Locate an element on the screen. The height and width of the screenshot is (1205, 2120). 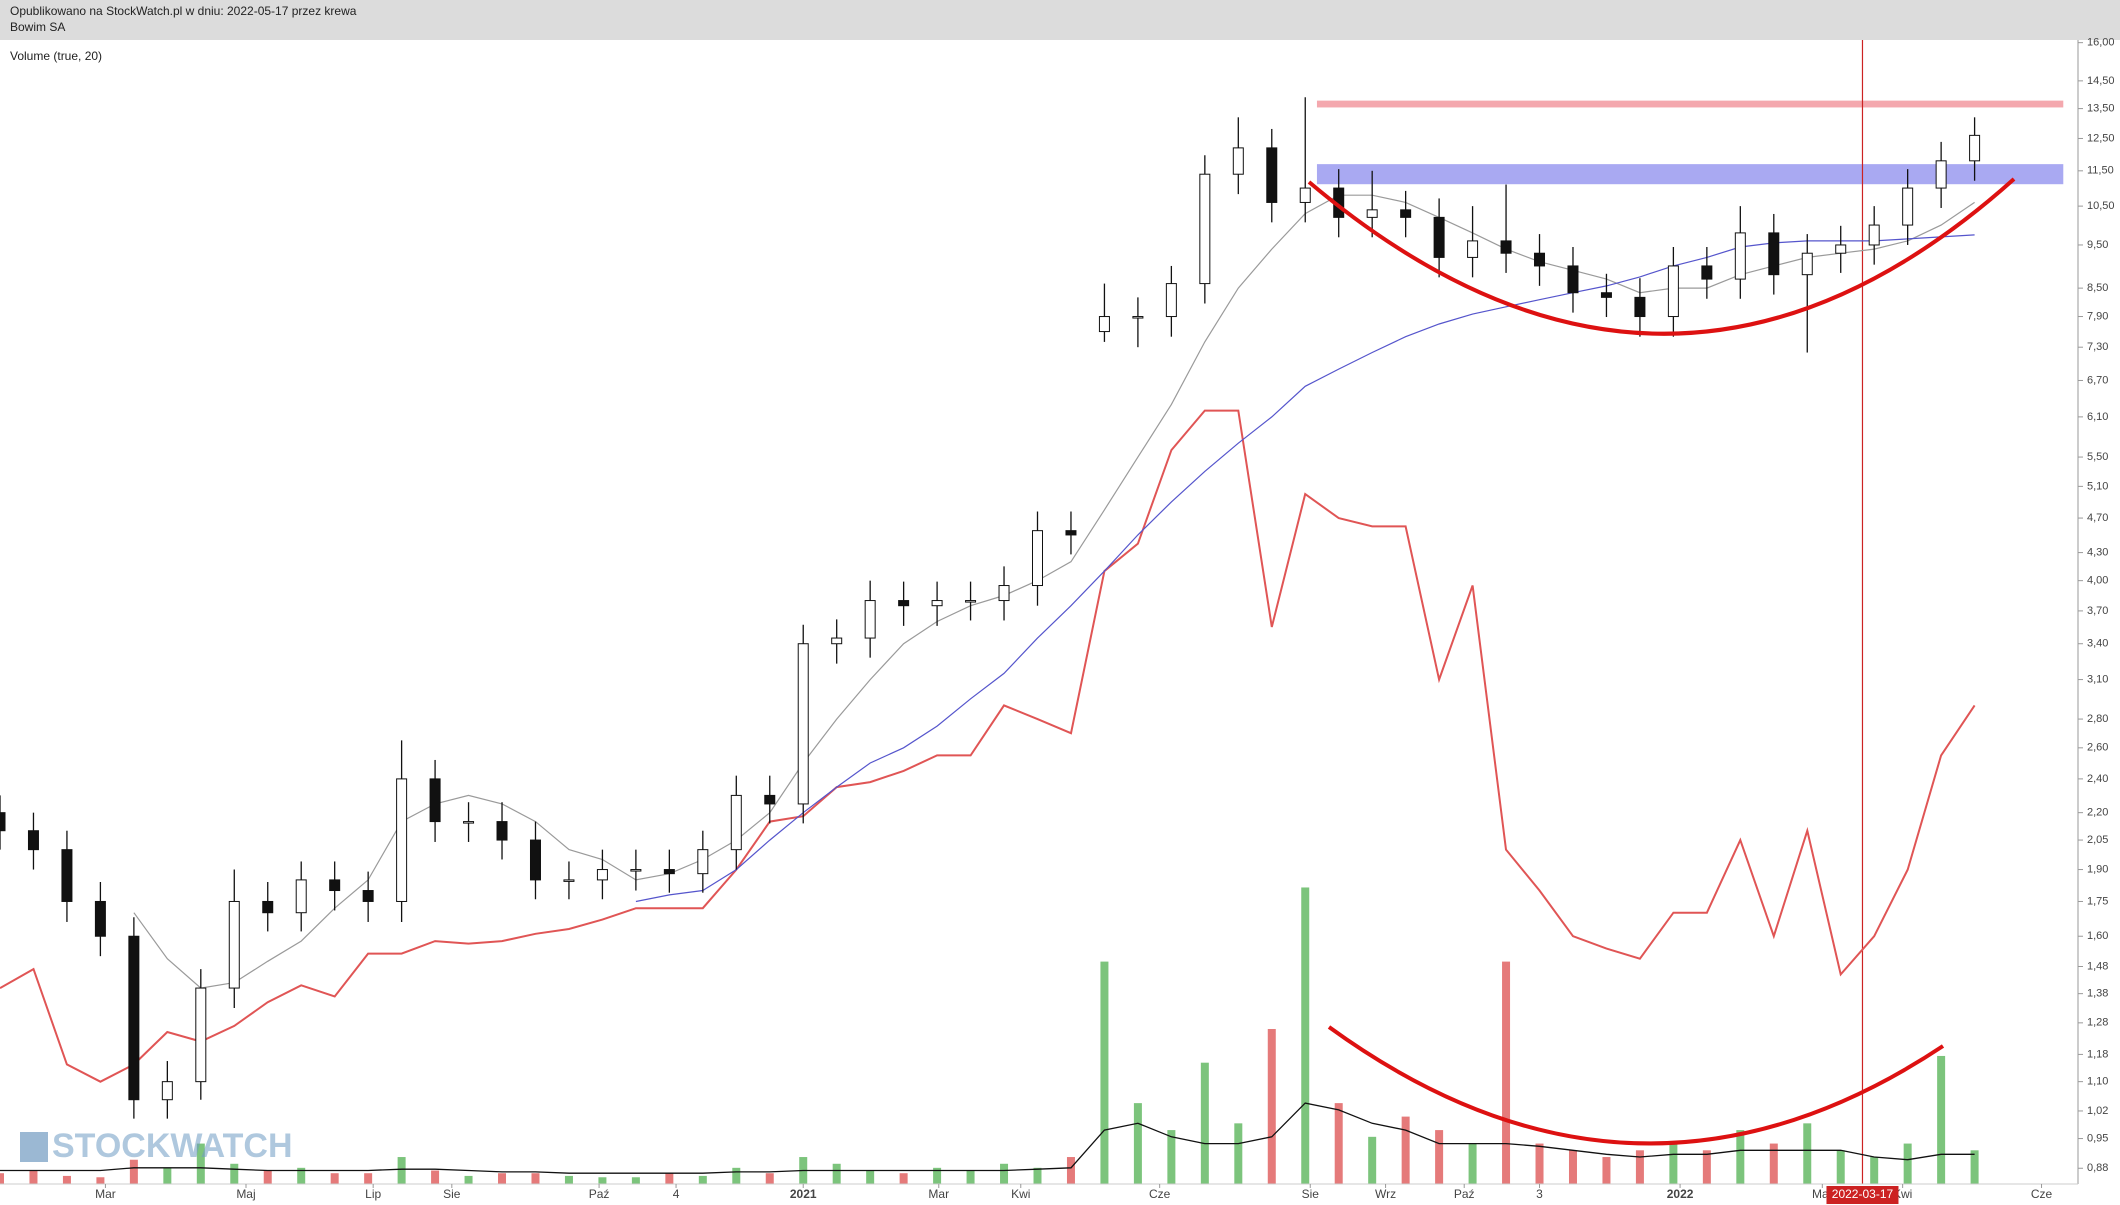
watermark-icon is located at coordinates (34, 1147).